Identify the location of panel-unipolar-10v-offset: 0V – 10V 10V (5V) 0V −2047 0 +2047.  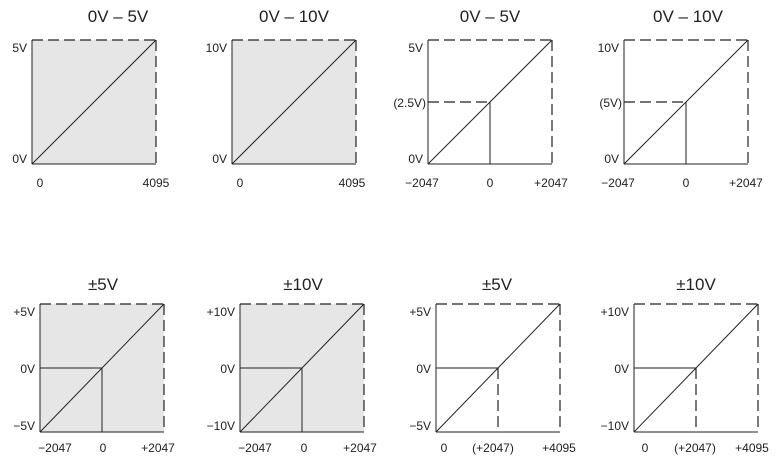
(681, 98).